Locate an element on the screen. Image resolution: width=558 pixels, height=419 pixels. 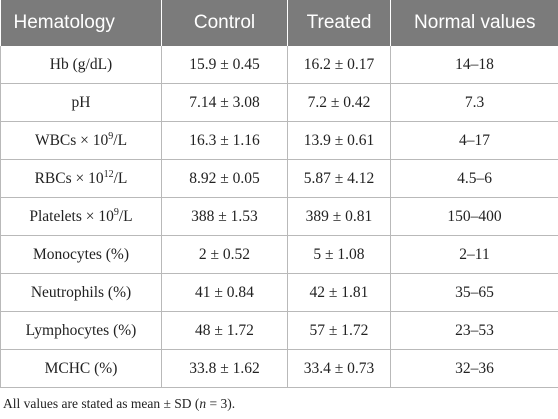
control-cell: 2 ± 0.52 is located at coordinates (224, 254).